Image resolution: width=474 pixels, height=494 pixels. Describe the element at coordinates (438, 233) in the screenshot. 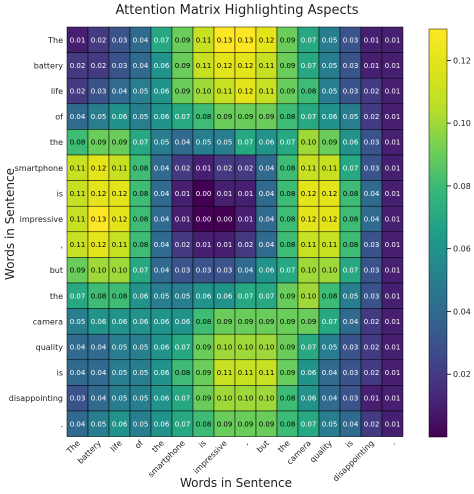

I see `colorbar` at that location.